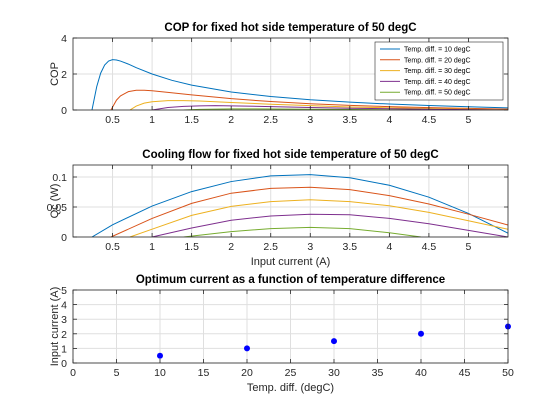 The width and height of the screenshot is (560, 420). I want to click on chart2-y-tick-label: 0.1, so click(59, 178).